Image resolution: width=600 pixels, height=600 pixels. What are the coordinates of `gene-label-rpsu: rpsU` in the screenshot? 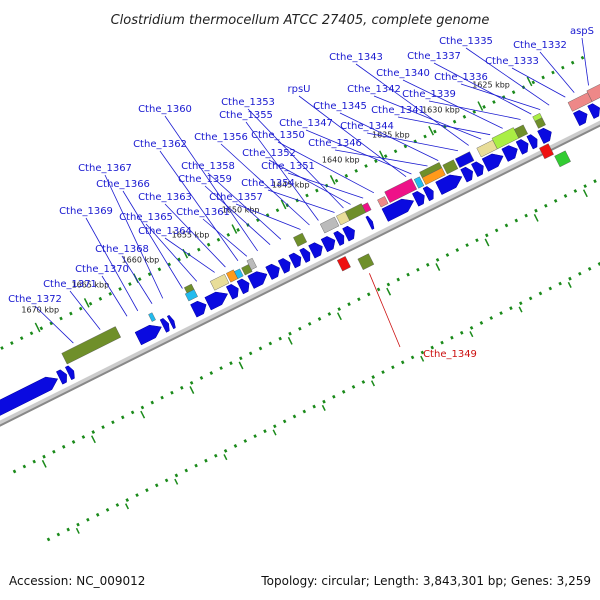 It's located at (299, 89).